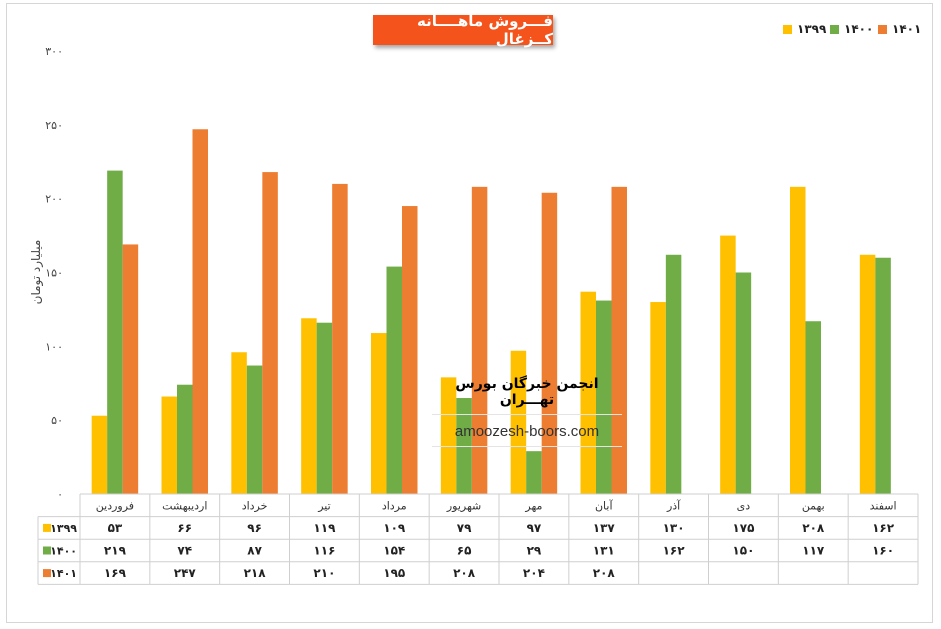 The image size is (941, 629). What do you see at coordinates (533, 505) in the screenshot?
I see `category-label: مهر` at bounding box center [533, 505].